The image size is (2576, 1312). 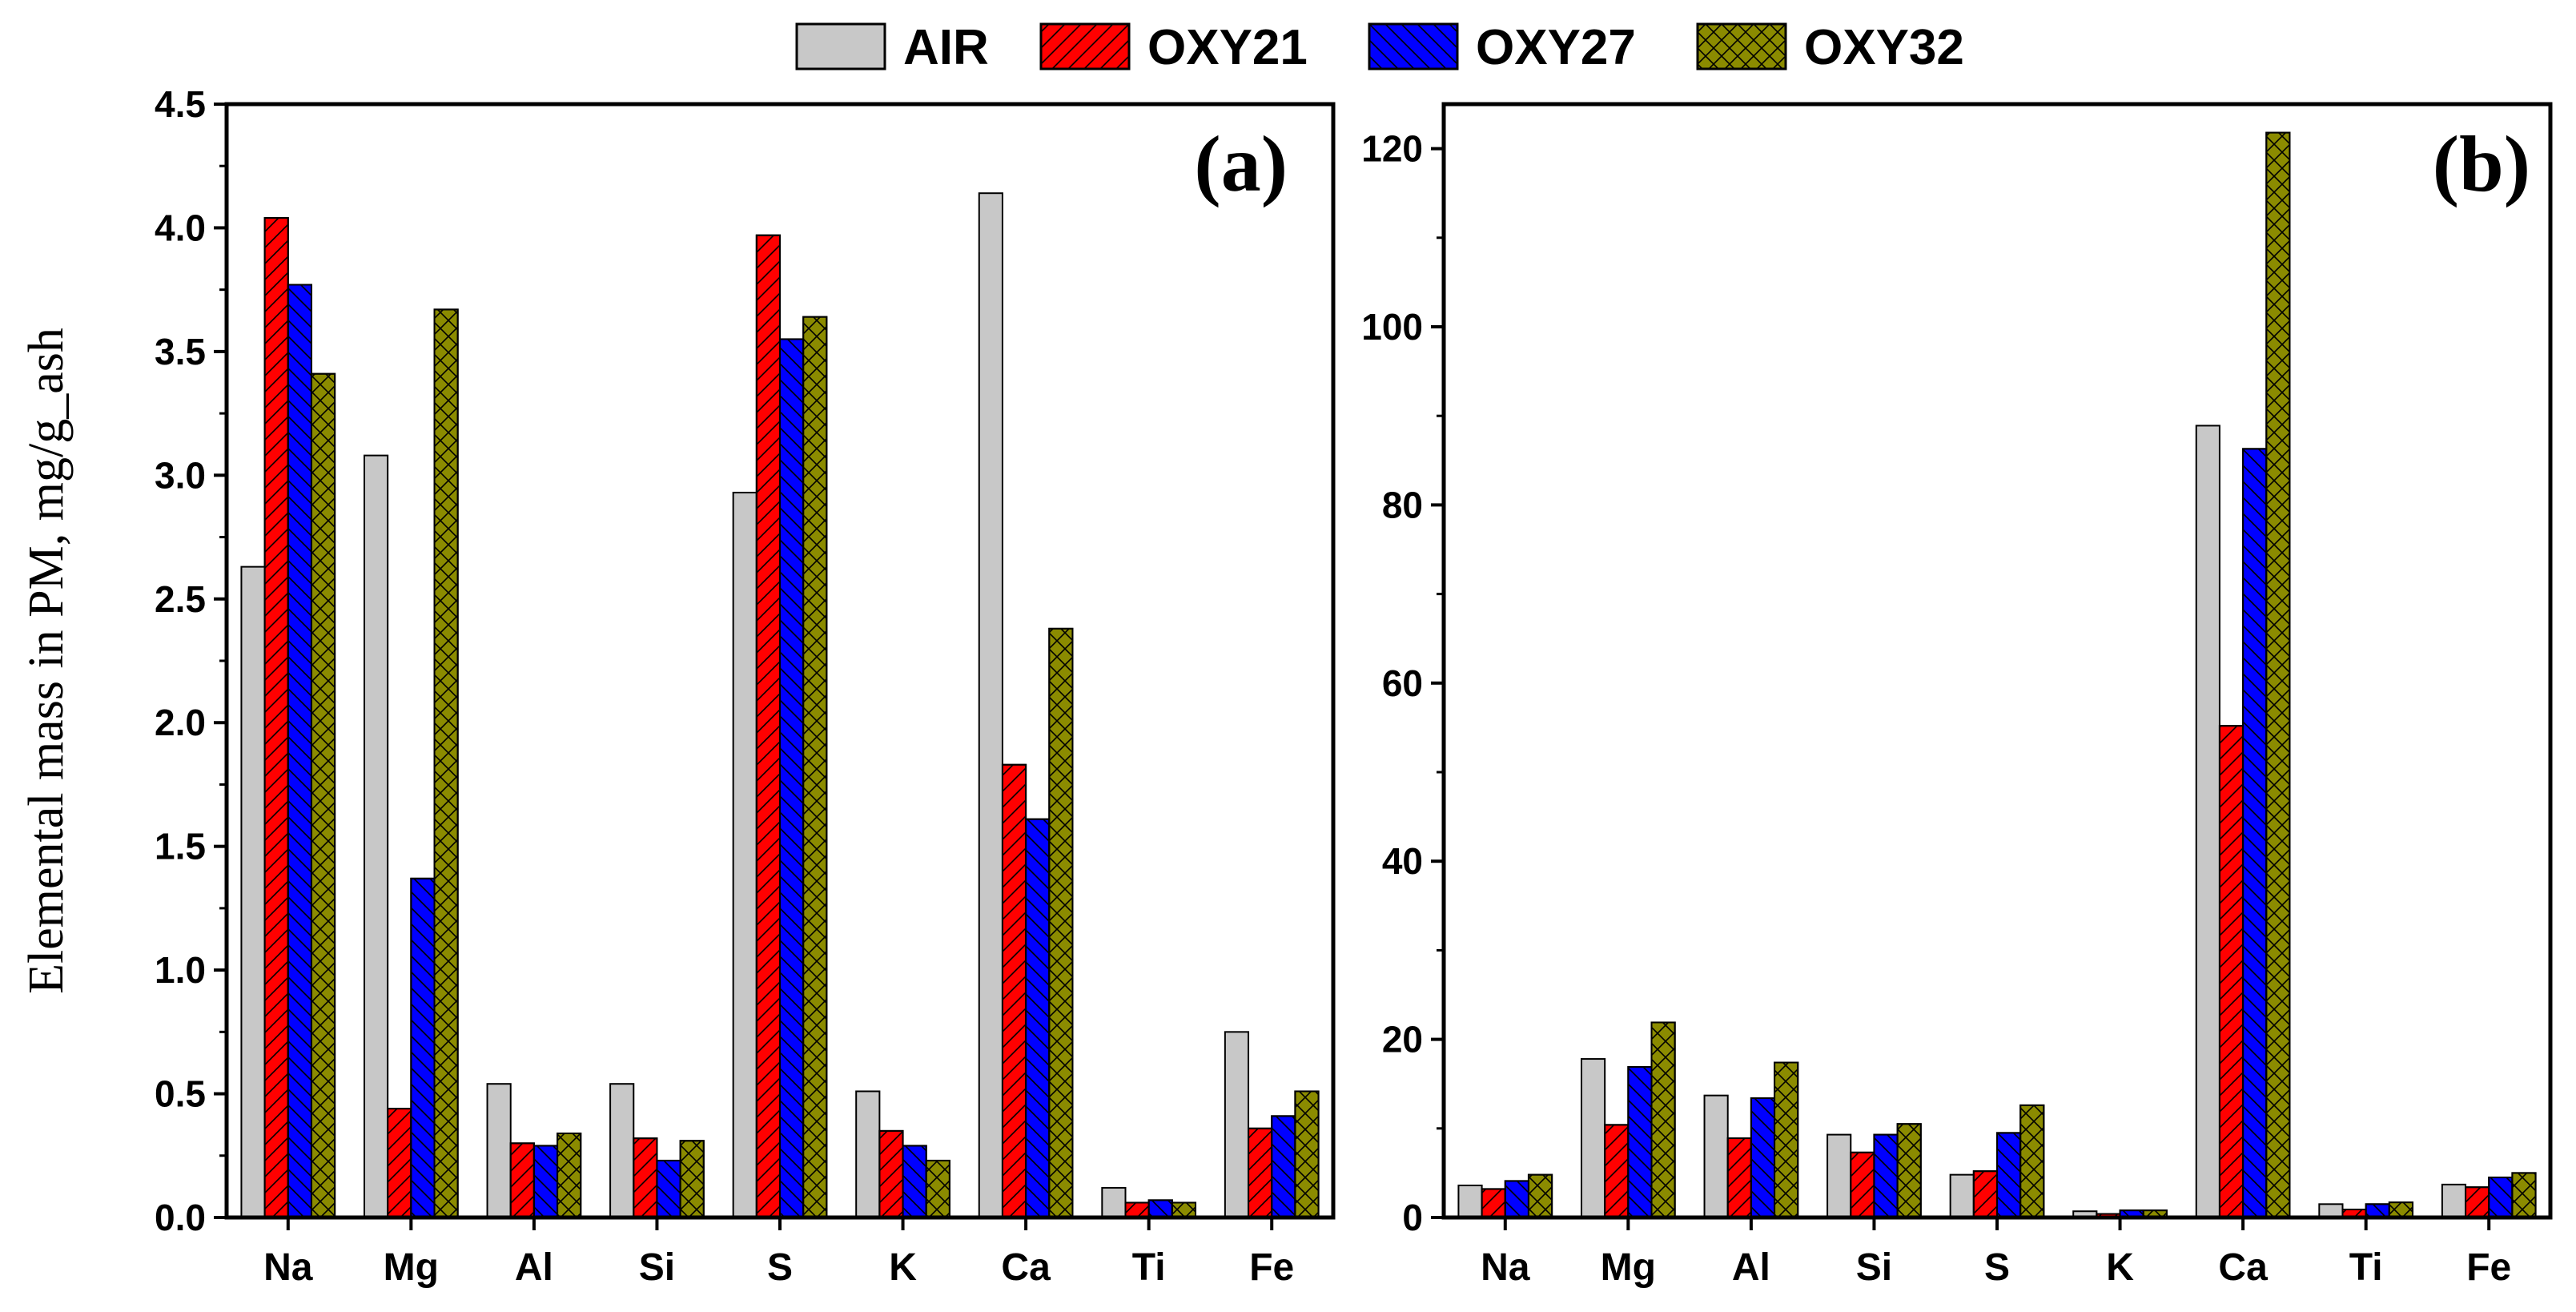 I want to click on legend-label-air: AIR, so click(x=946, y=48).